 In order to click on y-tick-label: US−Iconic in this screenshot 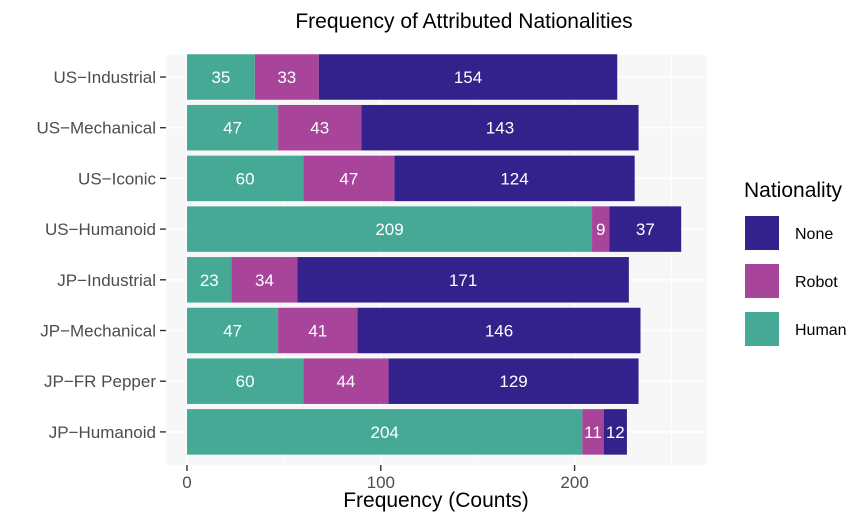, I will do `click(117, 178)`.